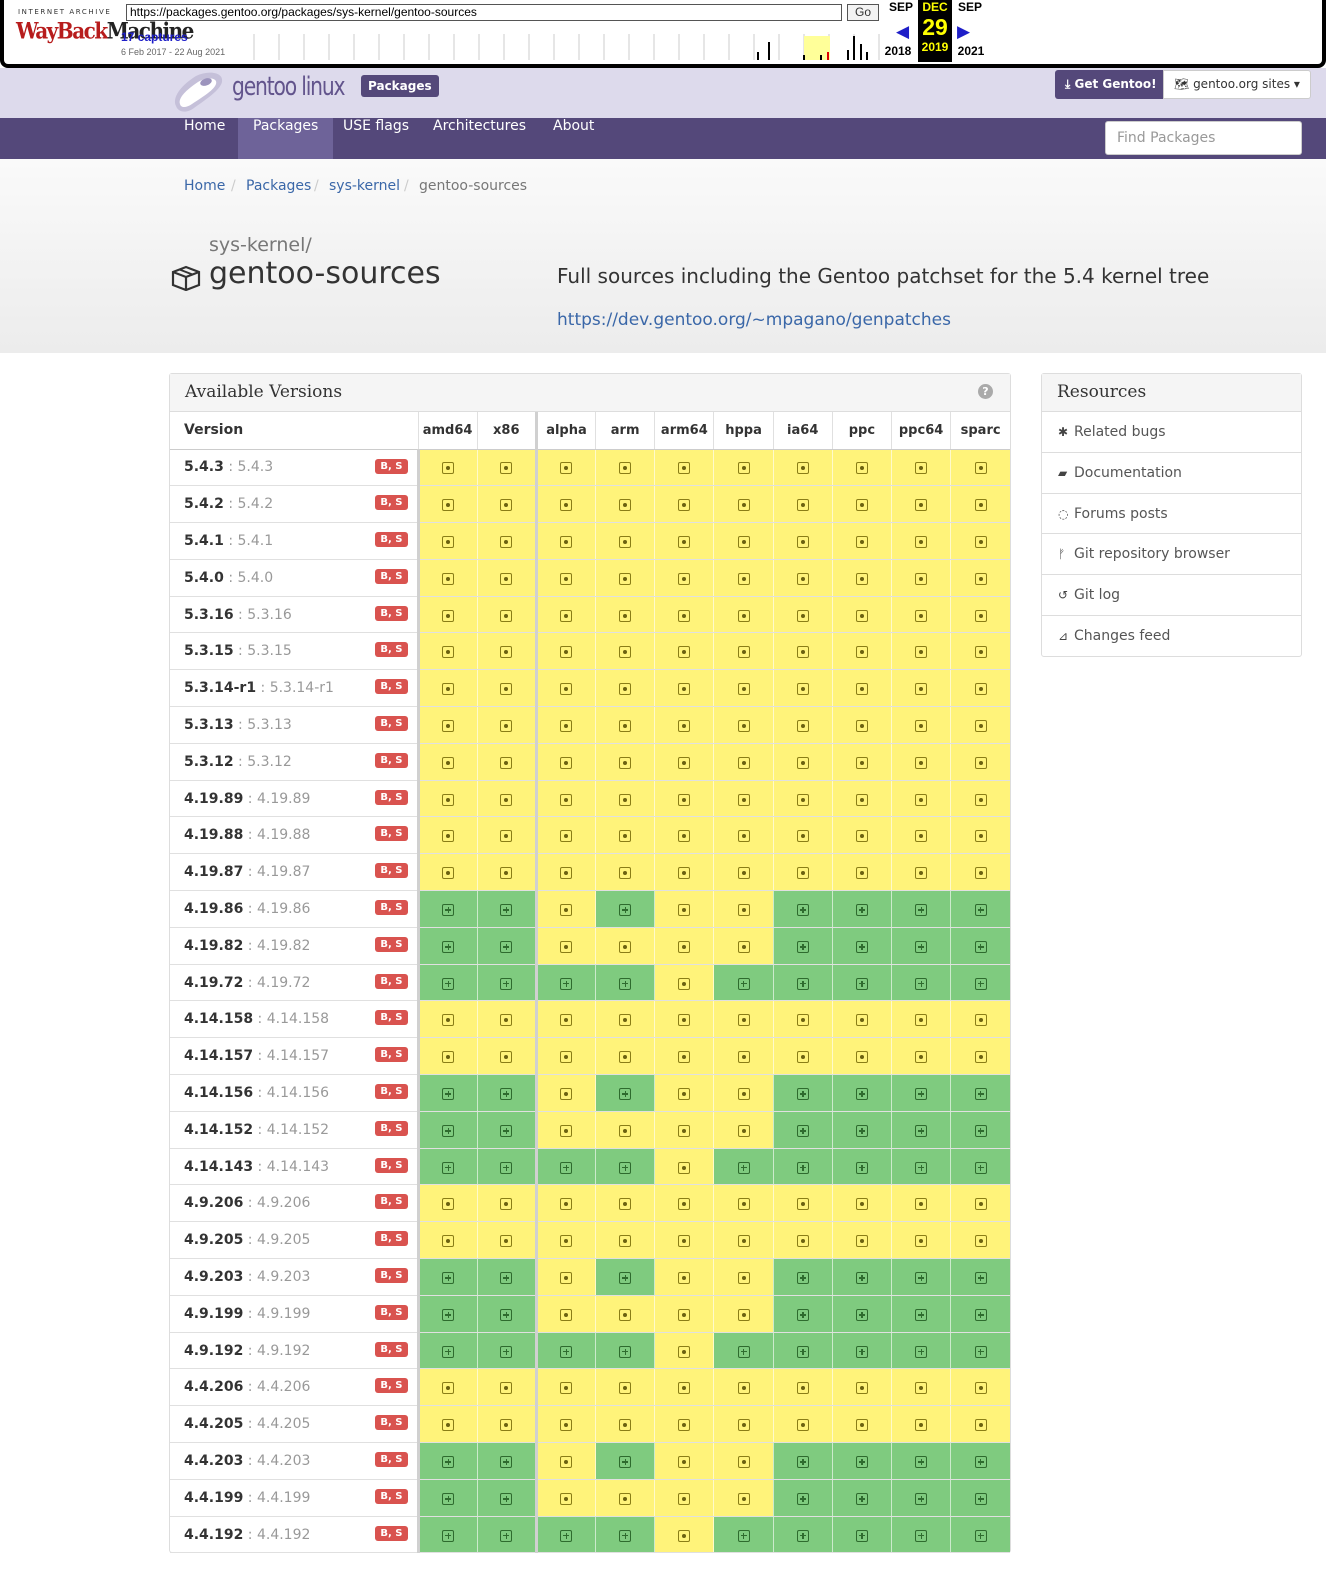 This screenshot has width=1326, height=1577. I want to click on search-input: Find Packages, so click(1203, 138).